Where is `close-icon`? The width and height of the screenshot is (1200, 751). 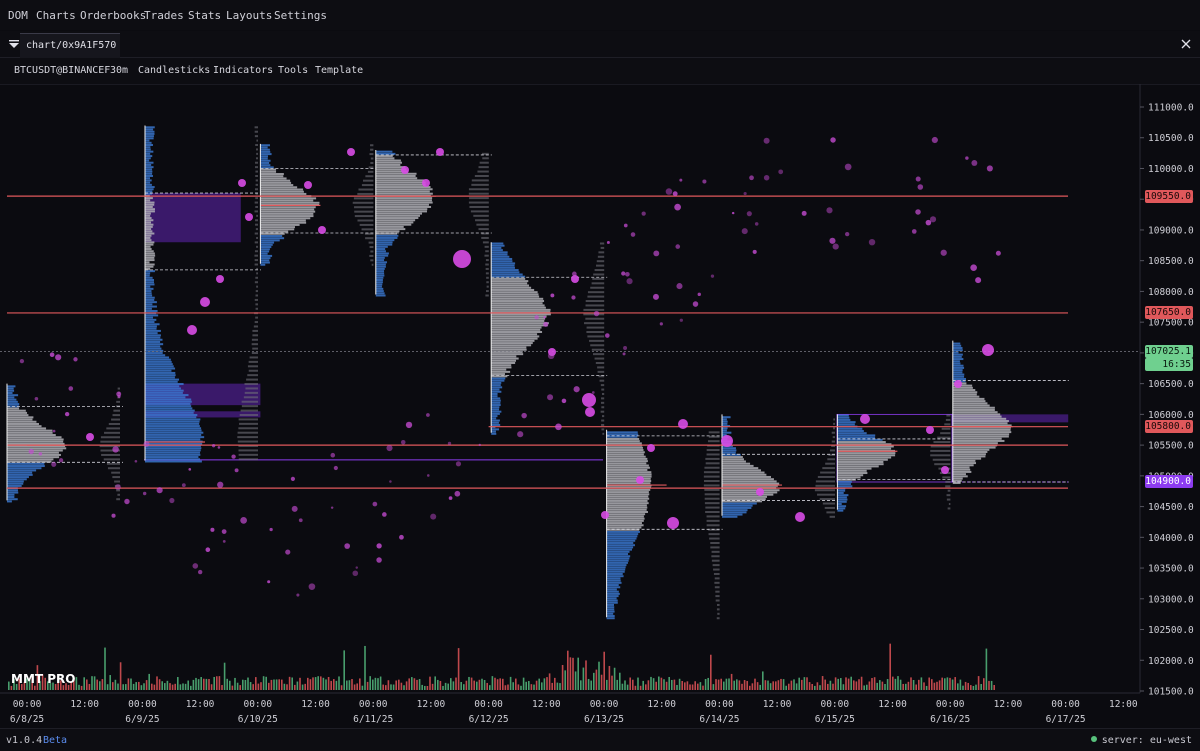 close-icon is located at coordinates (1186, 44).